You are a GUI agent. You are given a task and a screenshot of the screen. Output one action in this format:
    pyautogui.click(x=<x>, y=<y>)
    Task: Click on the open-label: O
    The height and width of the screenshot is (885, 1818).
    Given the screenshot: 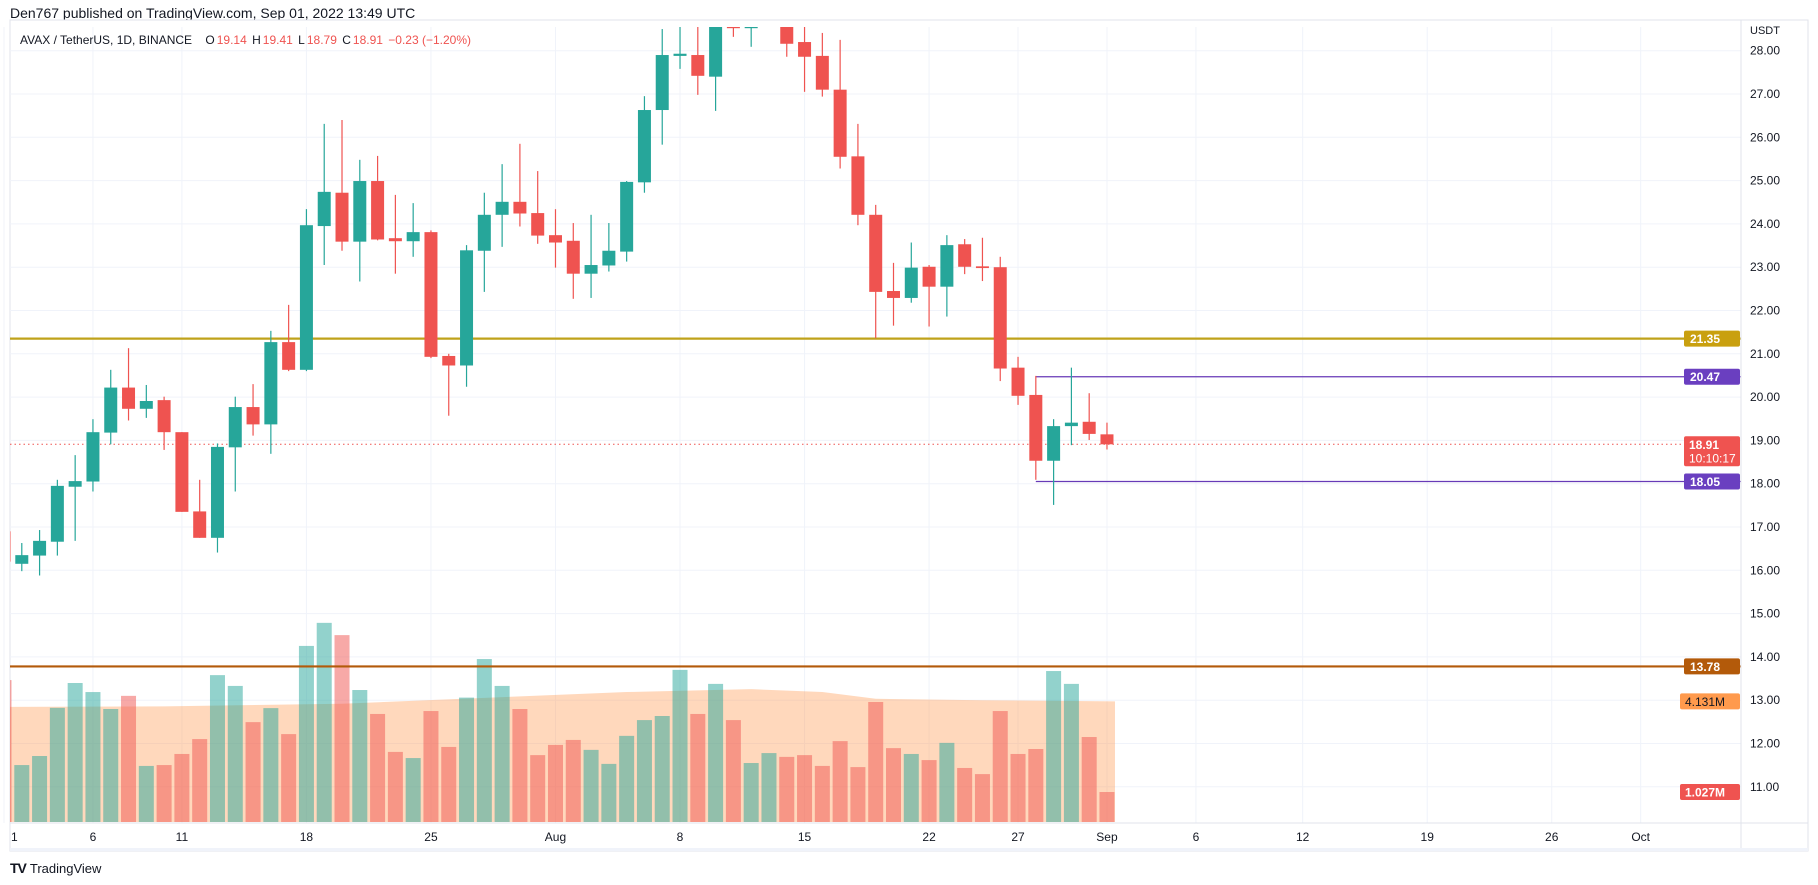 What is the action you would take?
    pyautogui.click(x=210, y=40)
    